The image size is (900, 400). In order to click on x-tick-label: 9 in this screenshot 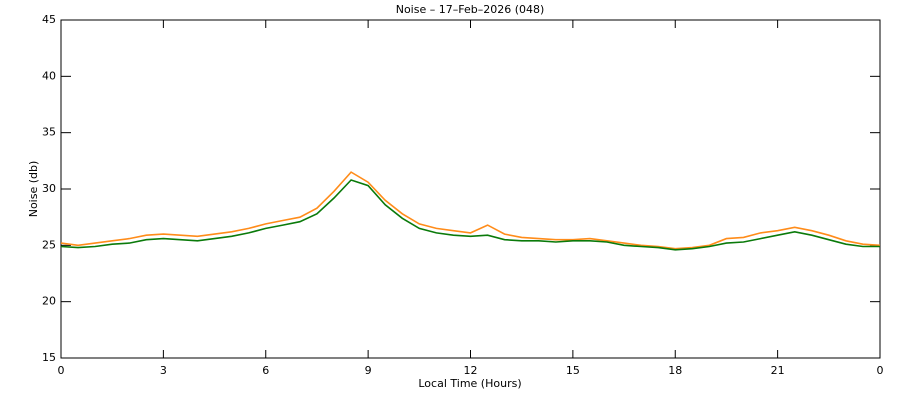, I will do `click(368, 370)`.